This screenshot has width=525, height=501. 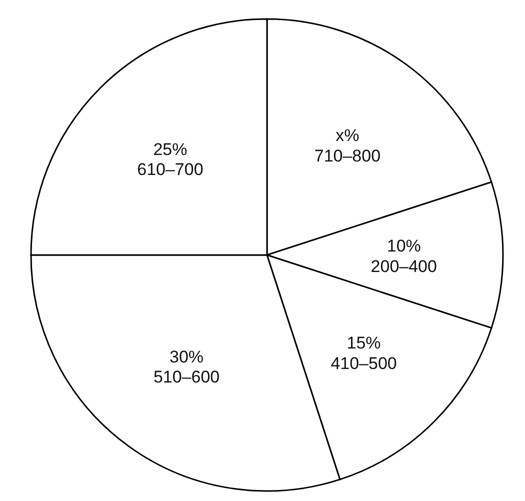 What do you see at coordinates (348, 135) in the screenshot?
I see `data-label: x%` at bounding box center [348, 135].